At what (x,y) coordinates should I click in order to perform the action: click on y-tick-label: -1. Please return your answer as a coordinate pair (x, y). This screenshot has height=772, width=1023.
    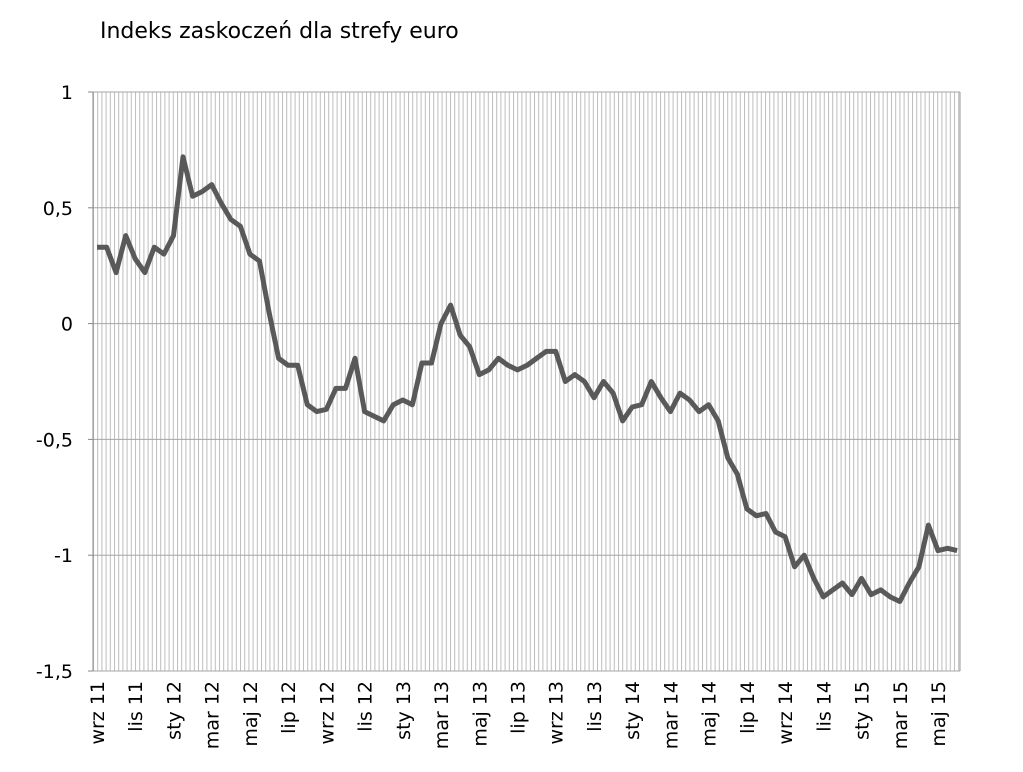
    Looking at the image, I should click on (63, 556).